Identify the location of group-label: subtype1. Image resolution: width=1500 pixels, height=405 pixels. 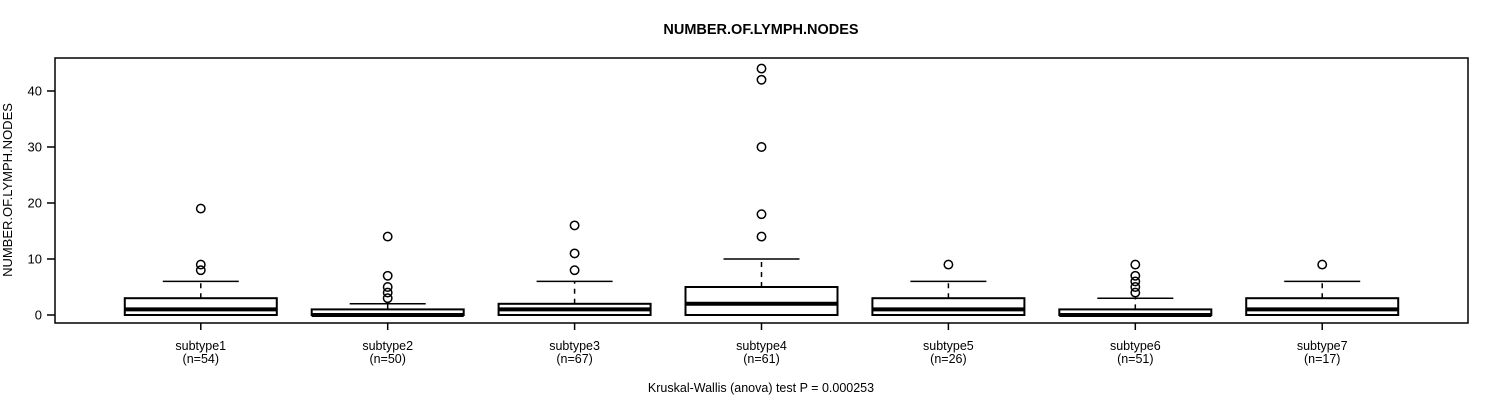
(200, 346).